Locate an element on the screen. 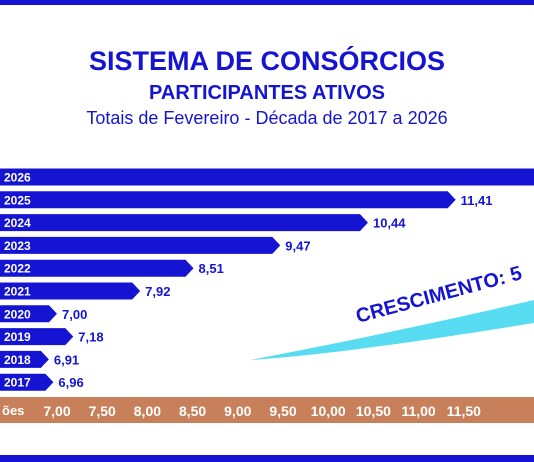 This screenshot has width=534, height=462. x-tick-label: 11,00 is located at coordinates (418, 411).